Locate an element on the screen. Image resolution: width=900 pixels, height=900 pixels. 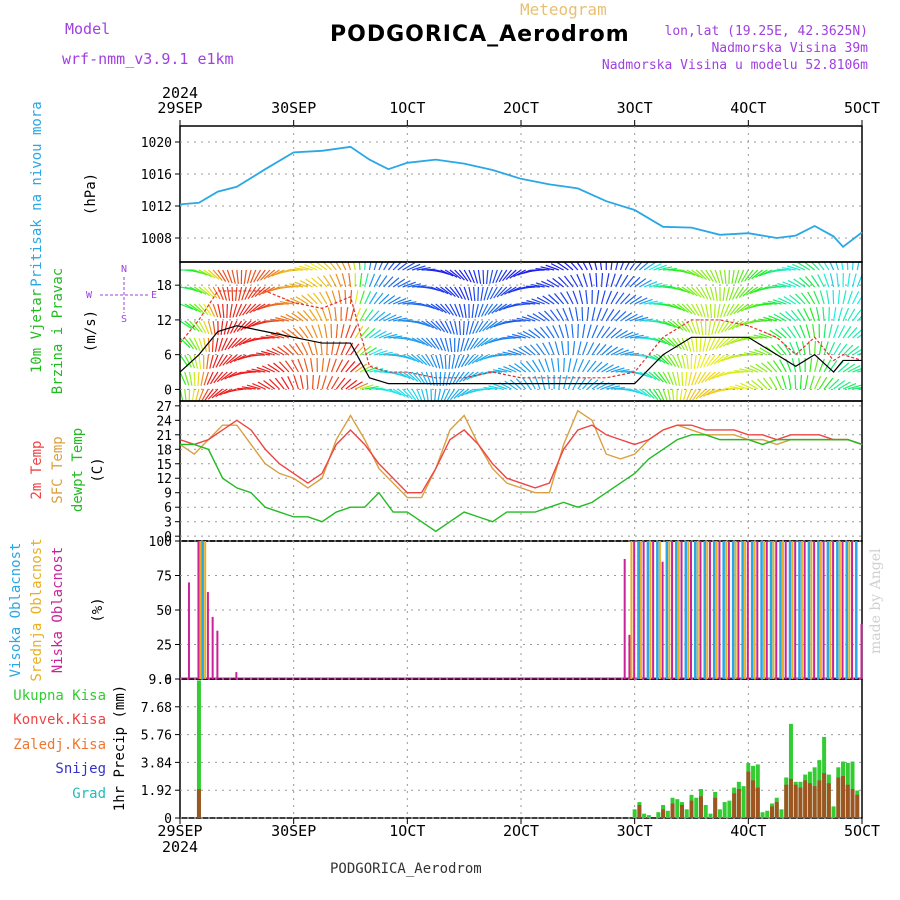
xtick-label-top: 3OCT is located at coordinates (635, 108).